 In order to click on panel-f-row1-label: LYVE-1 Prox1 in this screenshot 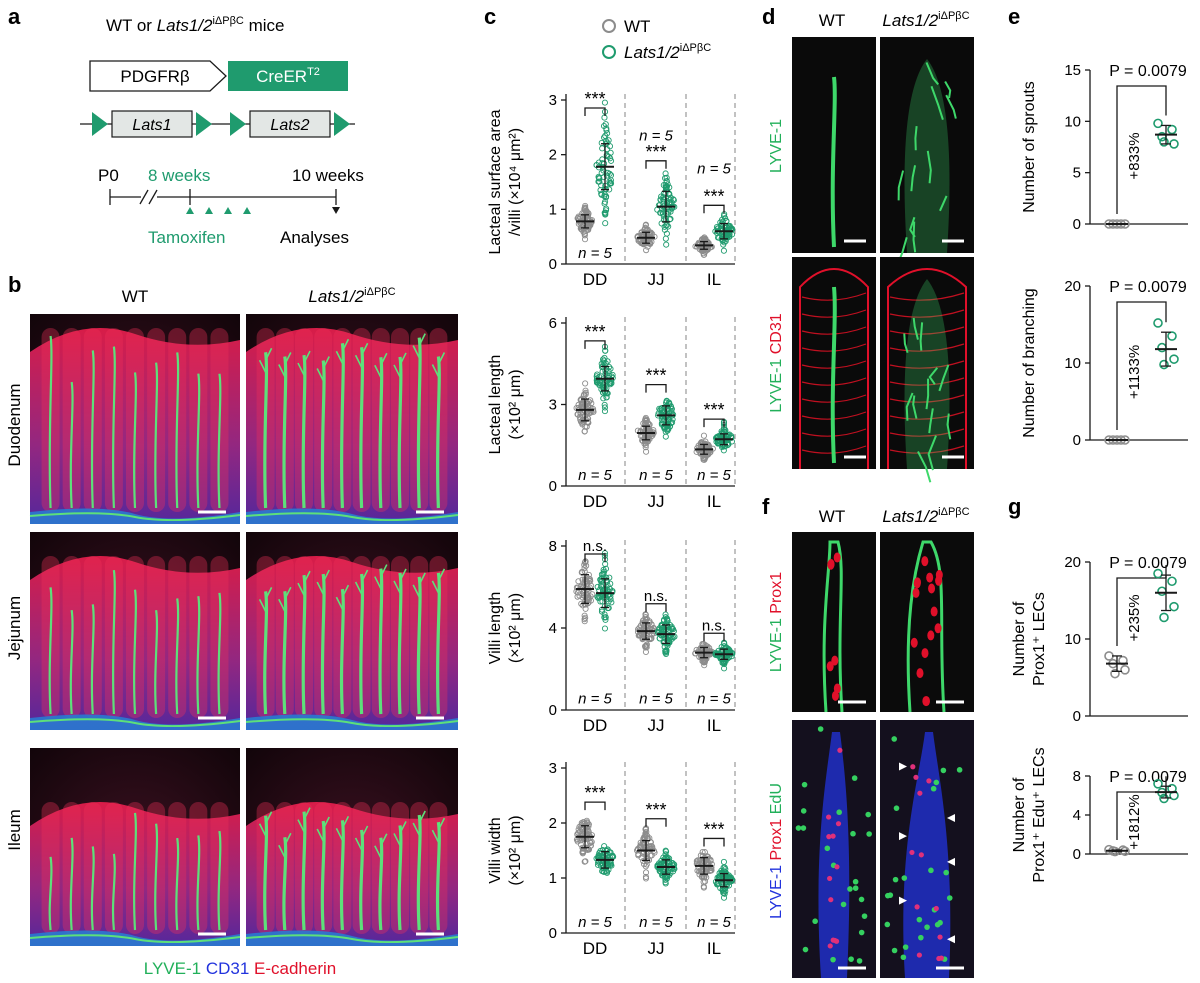, I will do `click(776, 622)`.